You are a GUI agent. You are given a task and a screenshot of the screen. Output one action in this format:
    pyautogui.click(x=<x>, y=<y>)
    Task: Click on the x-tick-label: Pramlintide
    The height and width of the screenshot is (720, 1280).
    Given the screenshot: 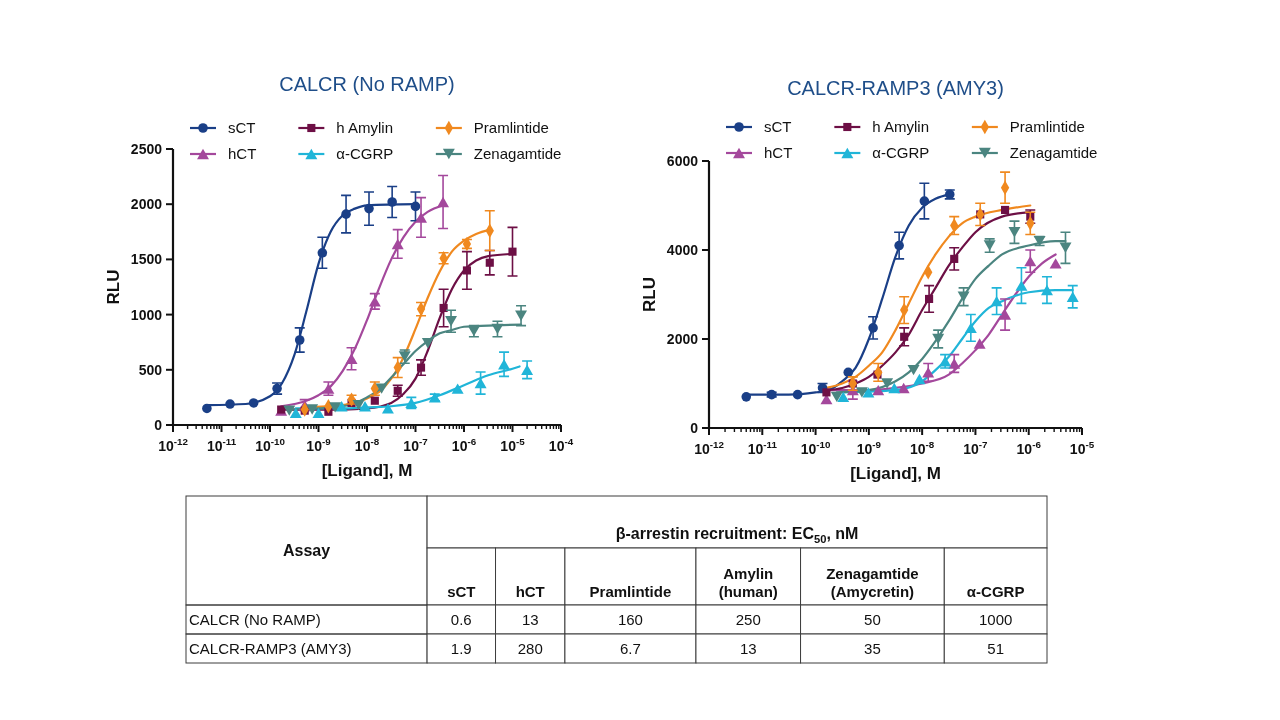 What is the action you would take?
    pyautogui.click(x=630, y=591)
    